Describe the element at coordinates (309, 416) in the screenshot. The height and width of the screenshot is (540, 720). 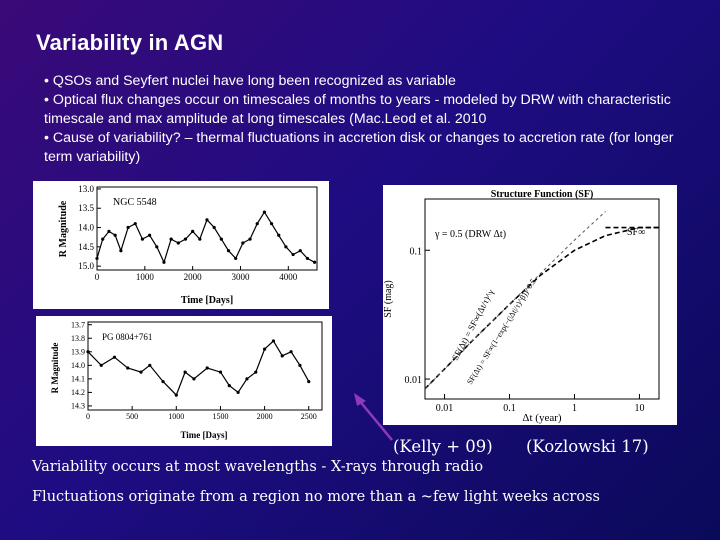
I see `x-tick-label: 2500` at that location.